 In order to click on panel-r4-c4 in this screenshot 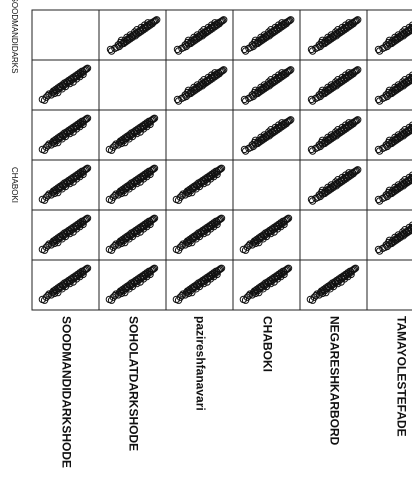, I will do `click(333, 235)`.